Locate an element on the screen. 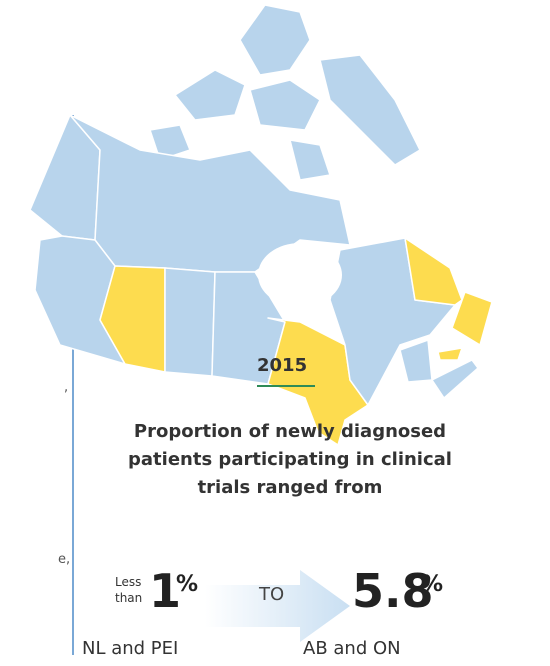  low-value: 1 is located at coordinates (165, 591).